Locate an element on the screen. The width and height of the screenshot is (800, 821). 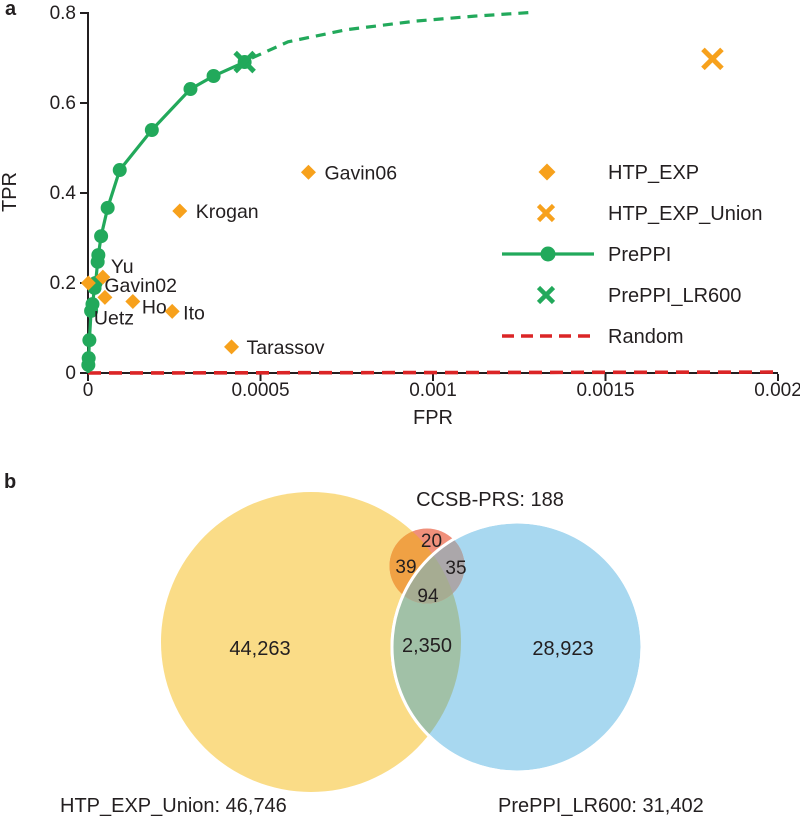
point-Gavin02-label: Gavin02 is located at coordinates (140, 286).